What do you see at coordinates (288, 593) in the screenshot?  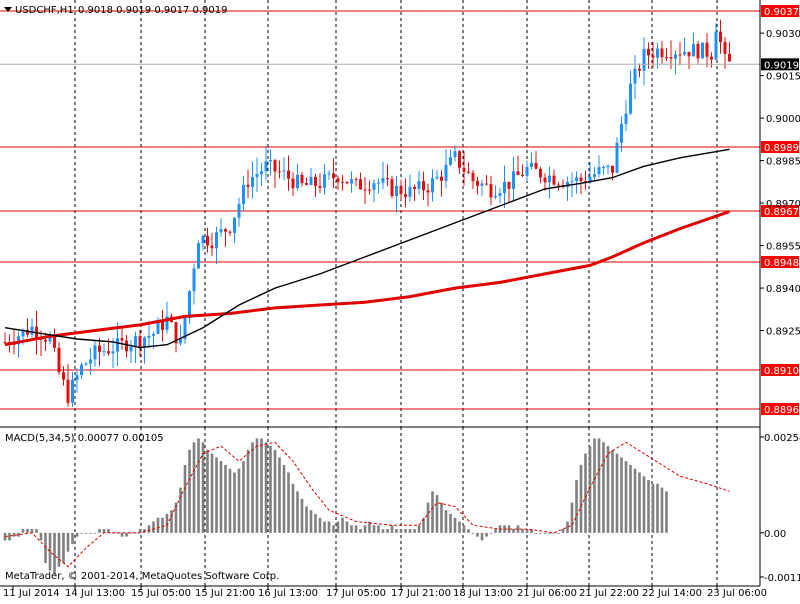 I see `time-label: 16 Jul 13:00` at bounding box center [288, 593].